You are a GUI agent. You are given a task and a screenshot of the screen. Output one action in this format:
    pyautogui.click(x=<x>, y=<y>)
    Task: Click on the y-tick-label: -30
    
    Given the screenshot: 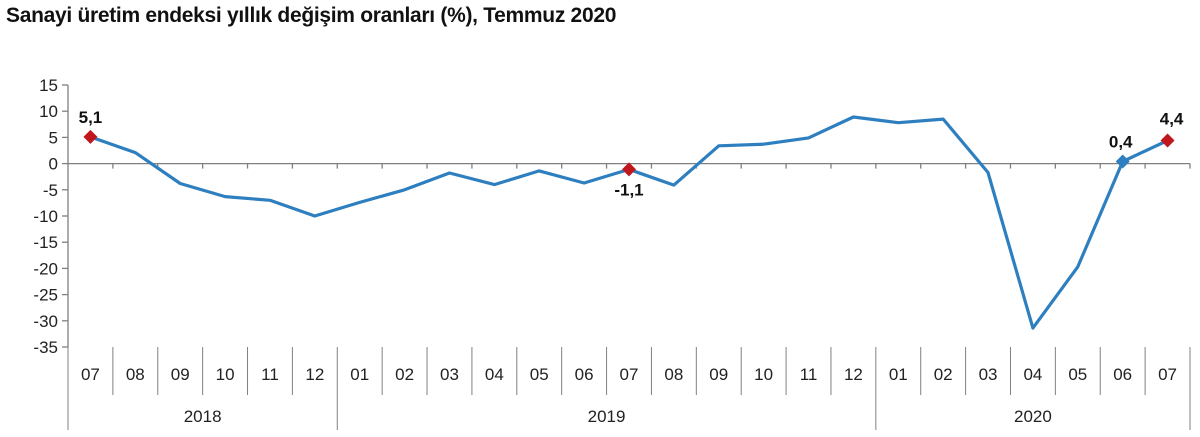 What is the action you would take?
    pyautogui.click(x=45, y=321)
    